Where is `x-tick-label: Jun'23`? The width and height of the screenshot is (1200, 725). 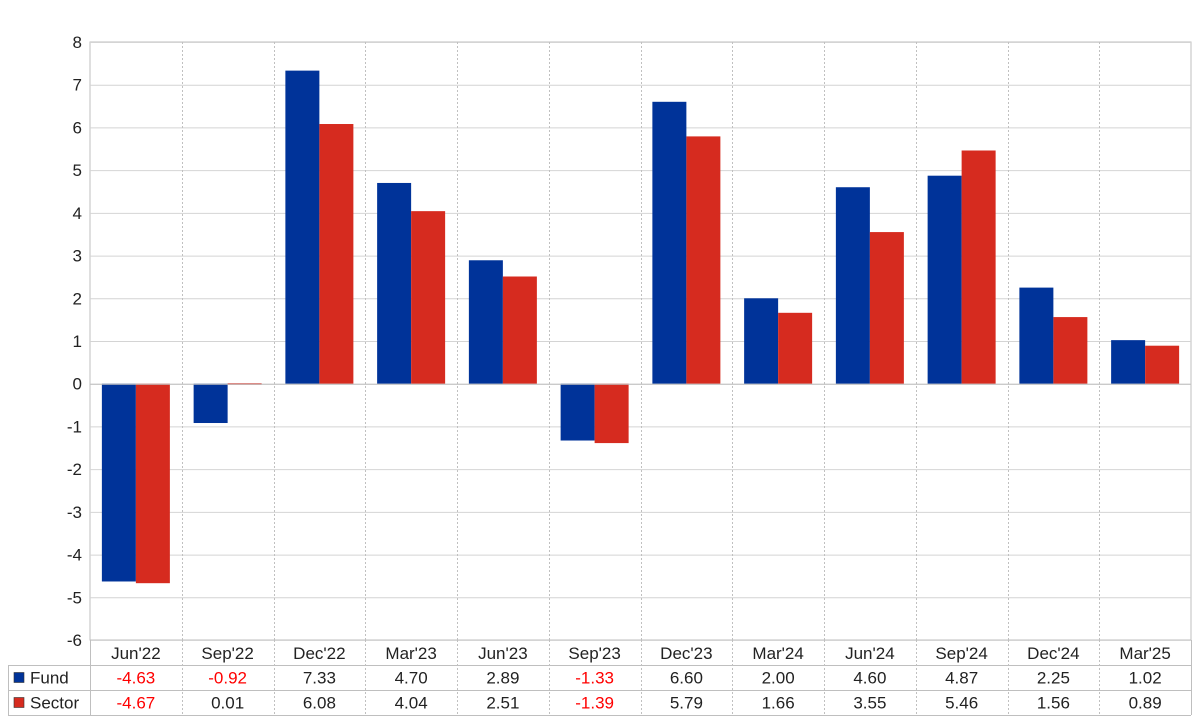
x-tick-label: Jun'23 is located at coordinates (503, 653).